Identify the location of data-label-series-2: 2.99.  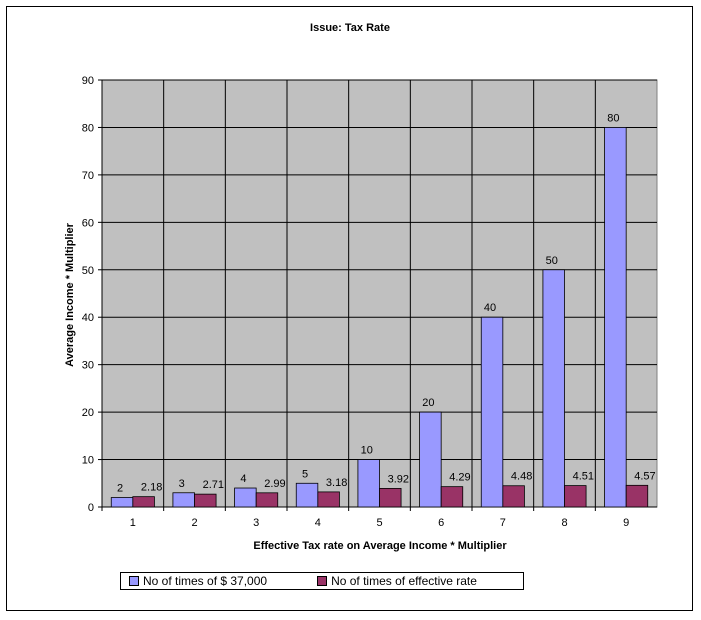
(274, 484).